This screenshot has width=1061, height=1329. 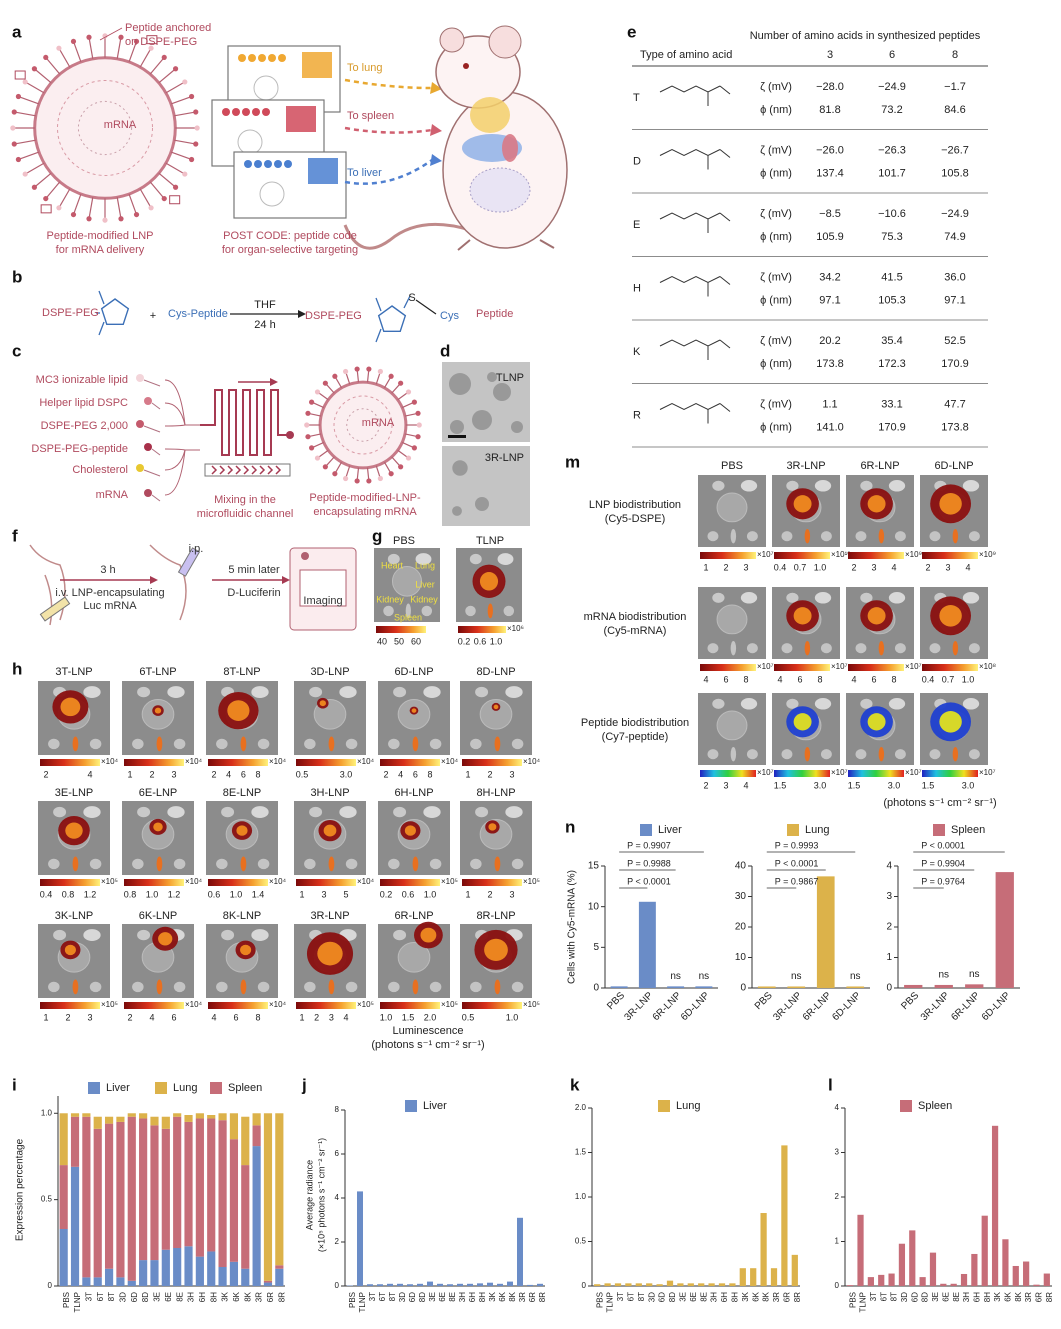 I want to click on x-tick-label: 8D, so click(x=145, y=1297).